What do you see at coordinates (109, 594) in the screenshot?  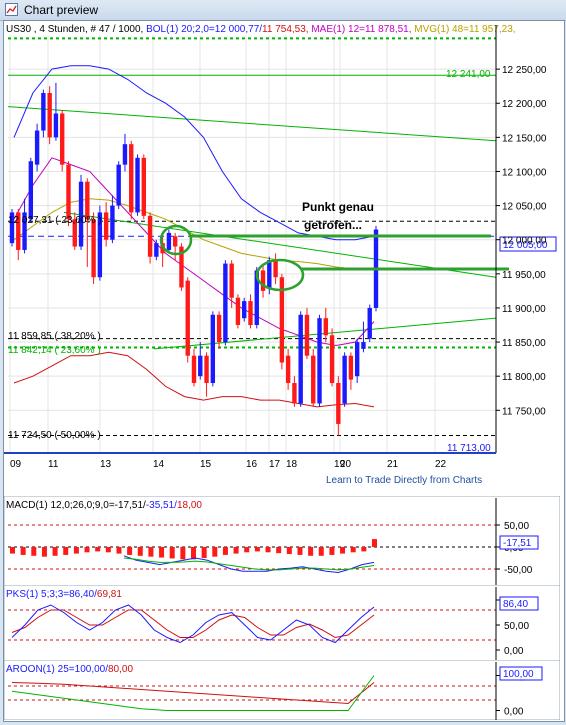 I see `pks-header-signal: 69,81` at bounding box center [109, 594].